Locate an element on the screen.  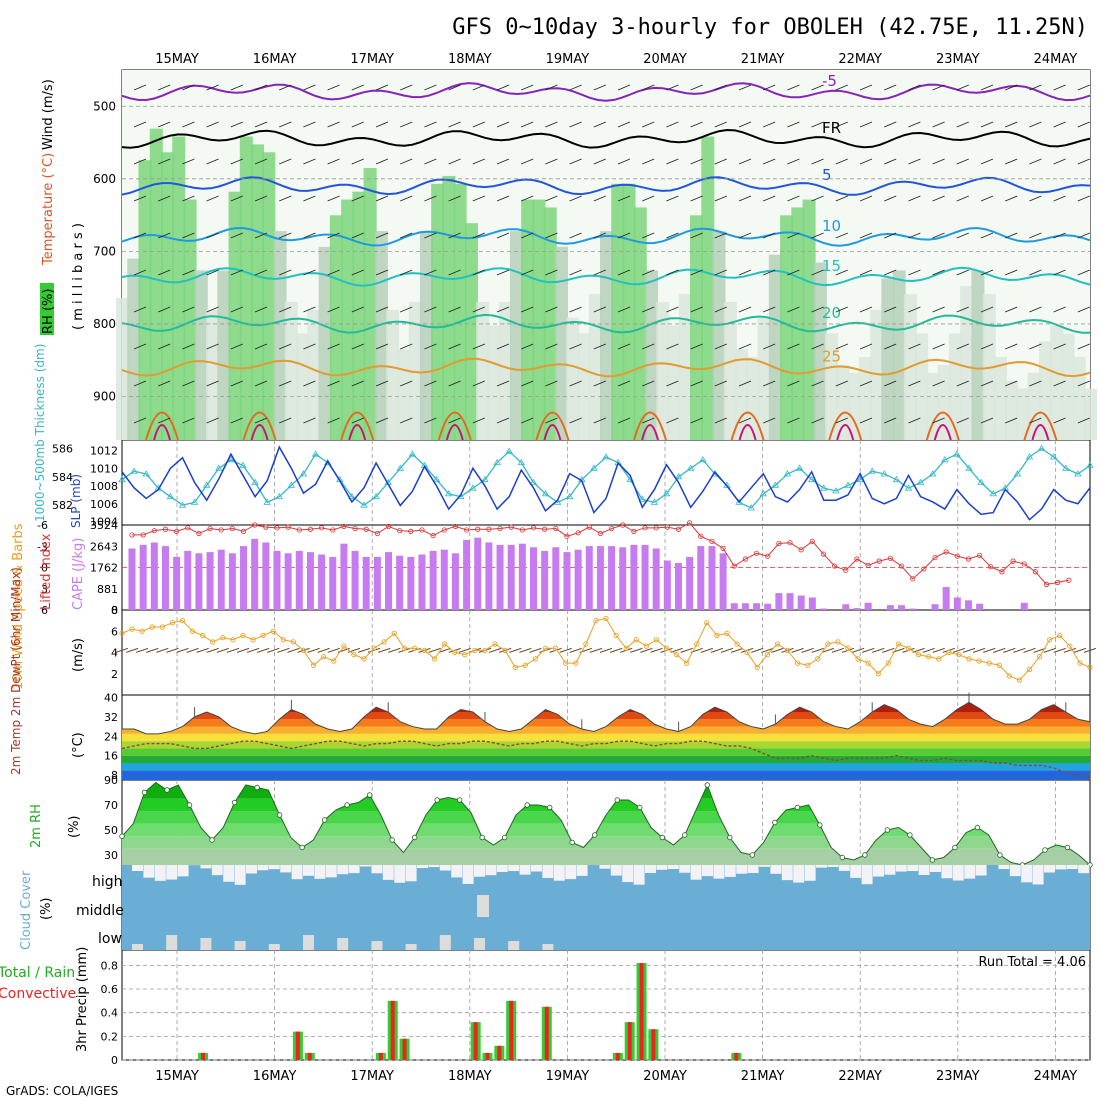
ylabel-cape: CAPE (J/kg) is located at coordinates (78, 574).